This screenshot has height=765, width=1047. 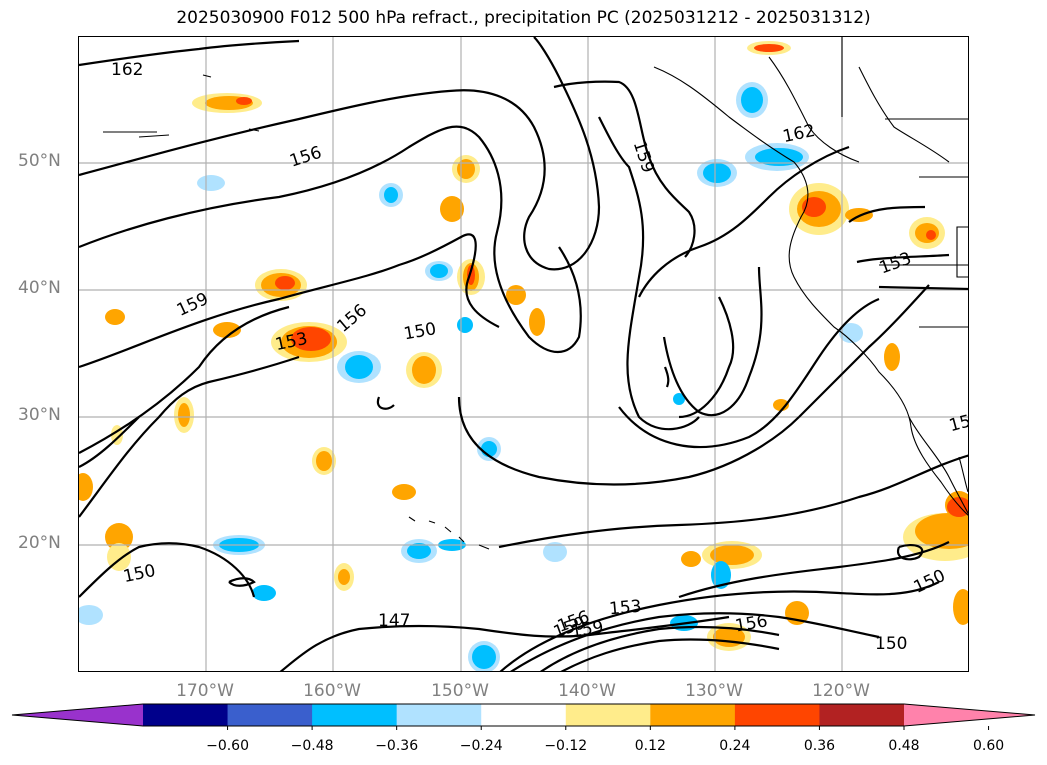 What do you see at coordinates (958, 423) in the screenshot?
I see `contour-label: 15` at bounding box center [958, 423].